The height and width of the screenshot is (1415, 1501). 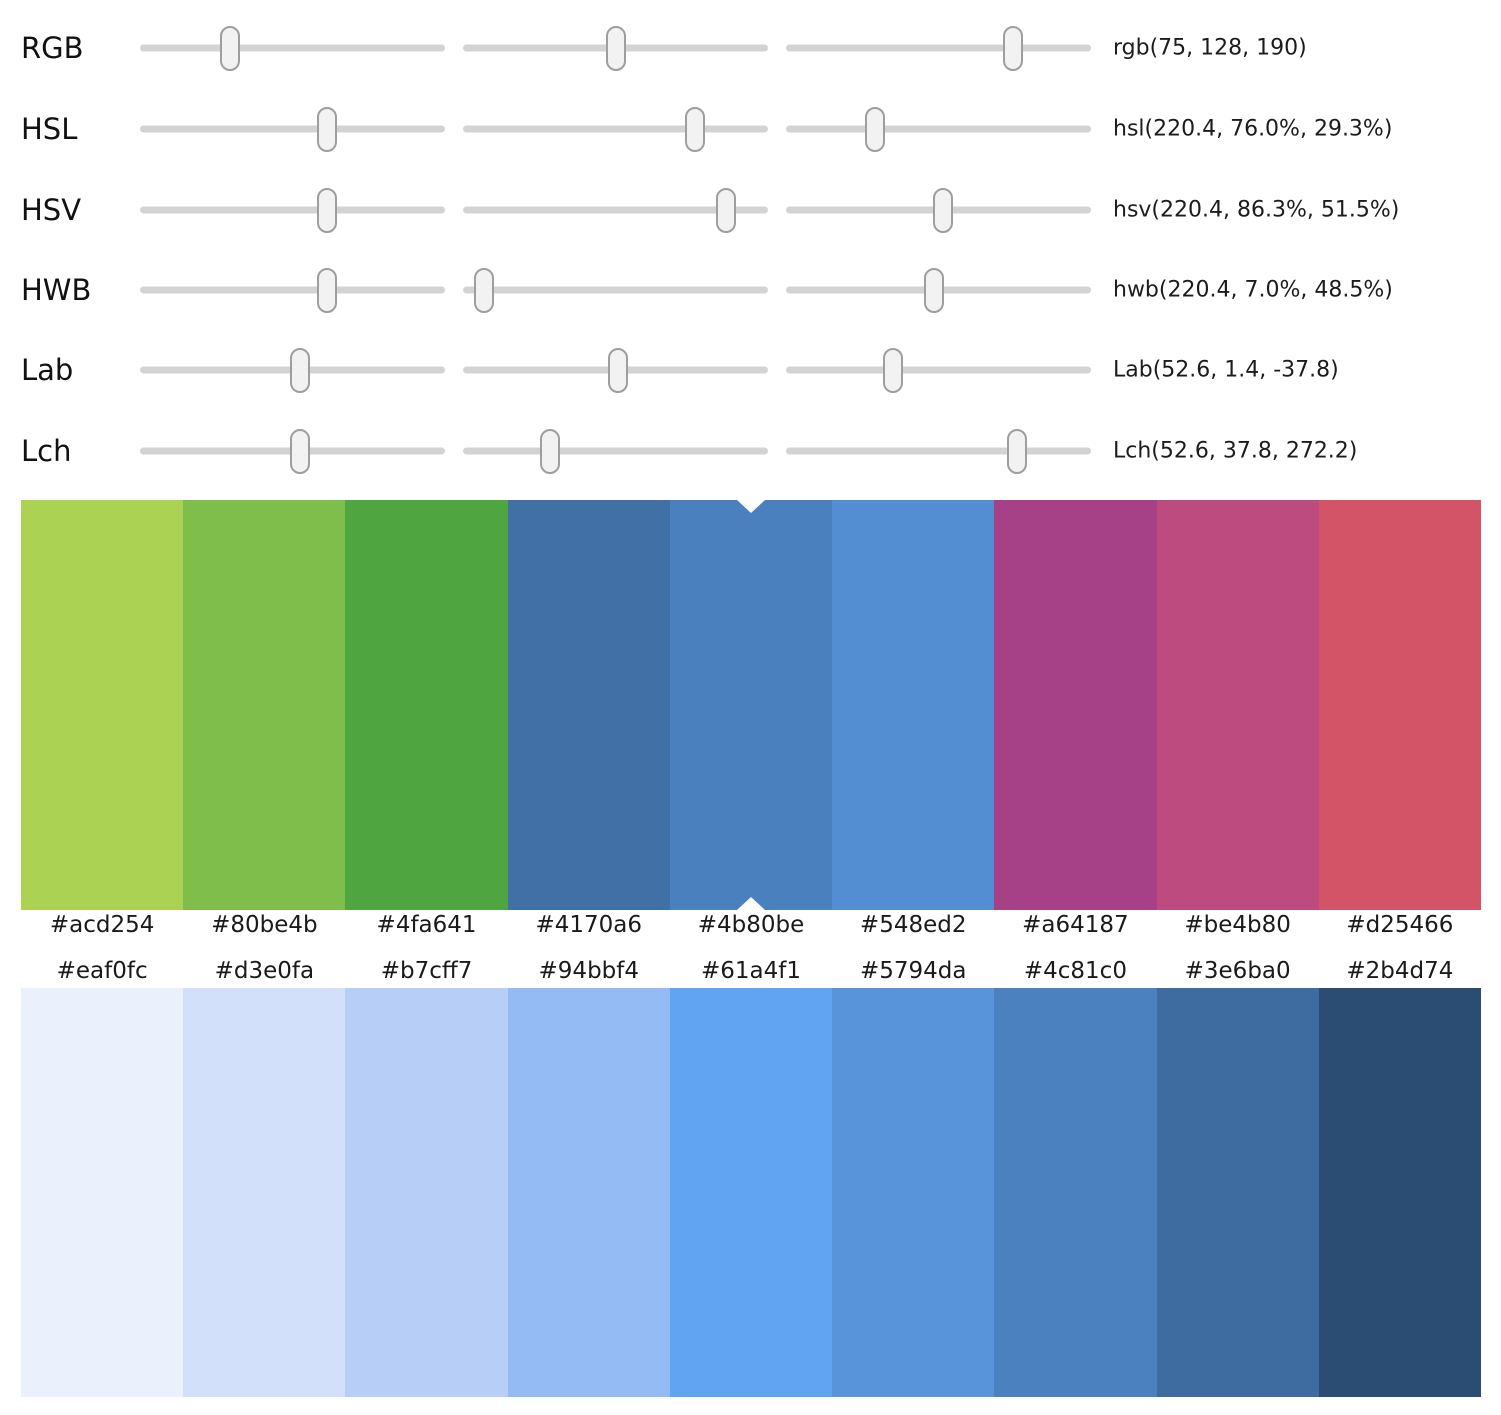 I want to click on hex-label: #548ed2, so click(x=913, y=925).